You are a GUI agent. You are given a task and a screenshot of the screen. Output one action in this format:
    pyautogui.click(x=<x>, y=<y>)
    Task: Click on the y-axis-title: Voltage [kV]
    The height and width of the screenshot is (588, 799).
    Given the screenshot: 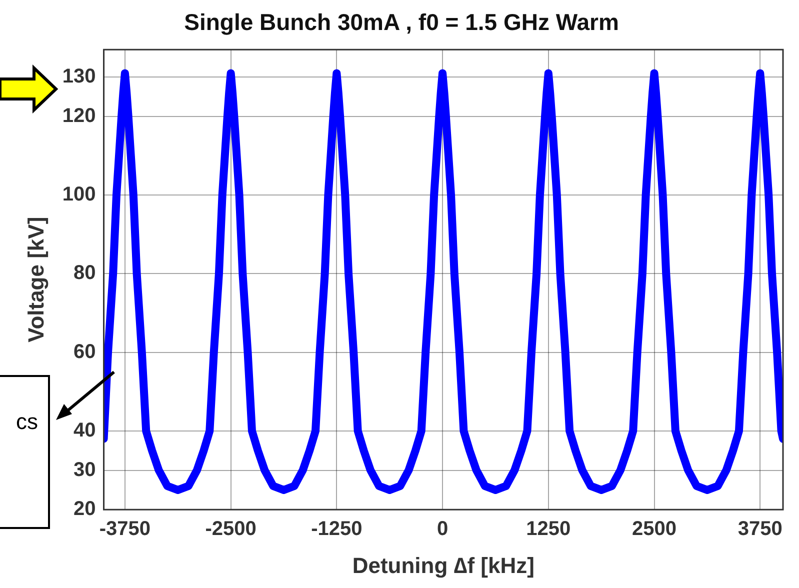 What is the action you would take?
    pyautogui.click(x=35, y=279)
    